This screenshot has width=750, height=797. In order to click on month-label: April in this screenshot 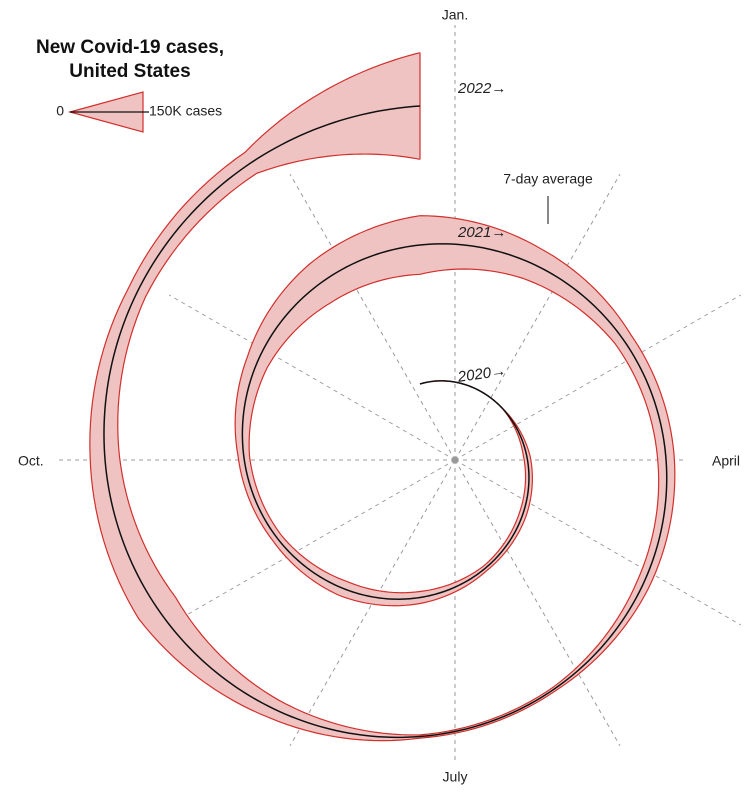, I will do `click(726, 461)`.